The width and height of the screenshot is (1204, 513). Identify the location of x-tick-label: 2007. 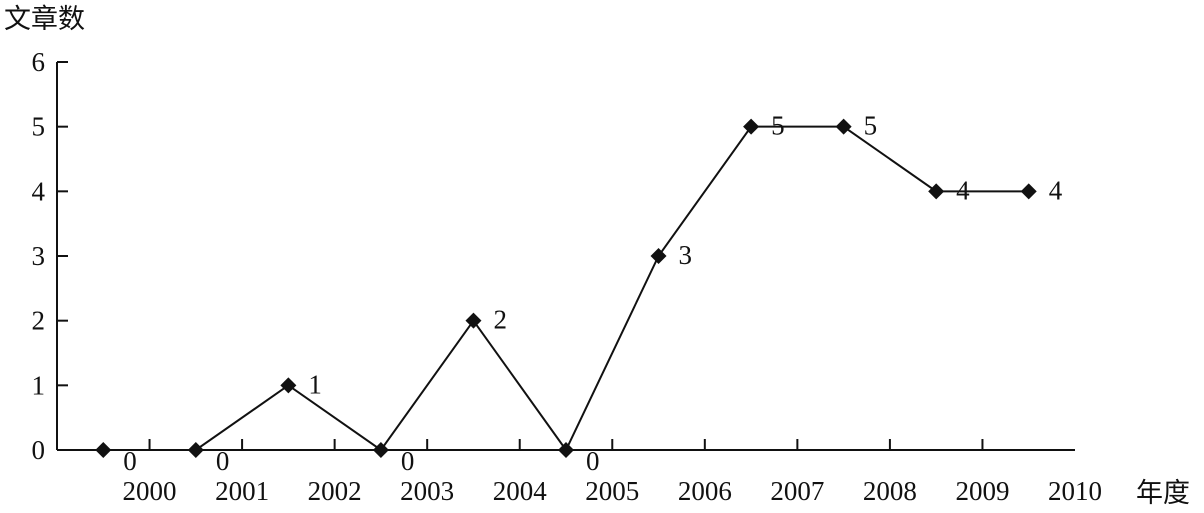
(797, 491).